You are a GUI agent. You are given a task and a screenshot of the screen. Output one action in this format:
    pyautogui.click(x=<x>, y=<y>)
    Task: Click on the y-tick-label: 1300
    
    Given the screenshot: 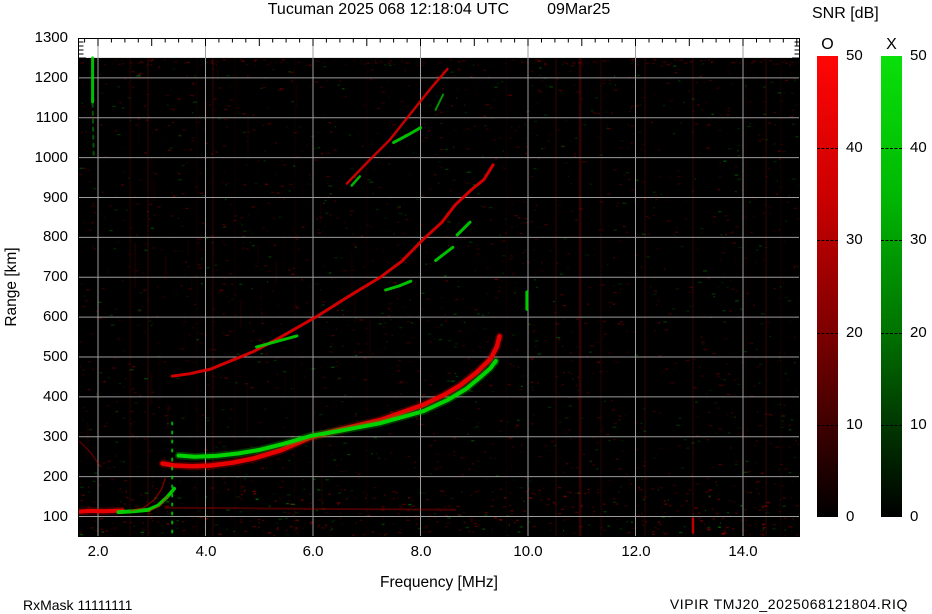 What is the action you would take?
    pyautogui.click(x=51, y=37)
    